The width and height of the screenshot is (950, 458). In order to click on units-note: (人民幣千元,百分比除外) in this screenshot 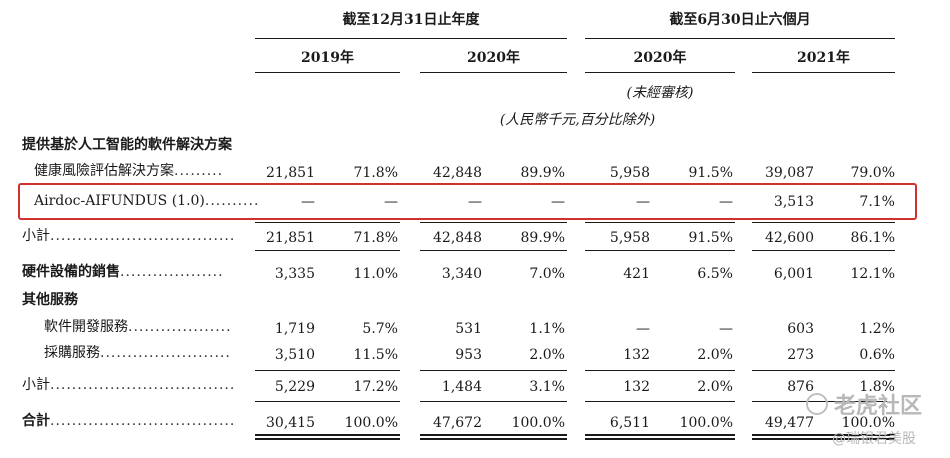, I will do `click(577, 120)`.